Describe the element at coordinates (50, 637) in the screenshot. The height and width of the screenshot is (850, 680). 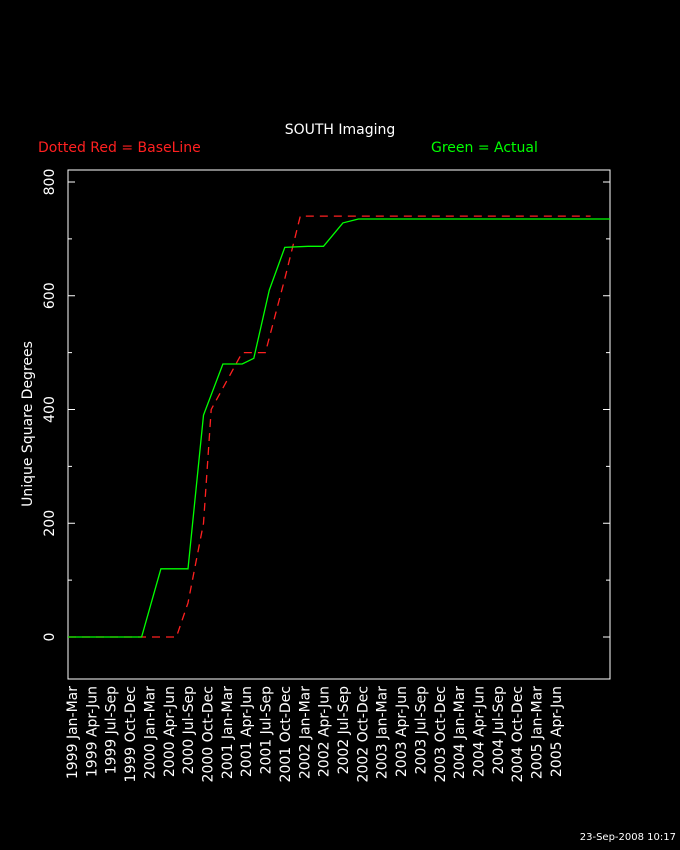
I see `y-tick-label: 0` at that location.